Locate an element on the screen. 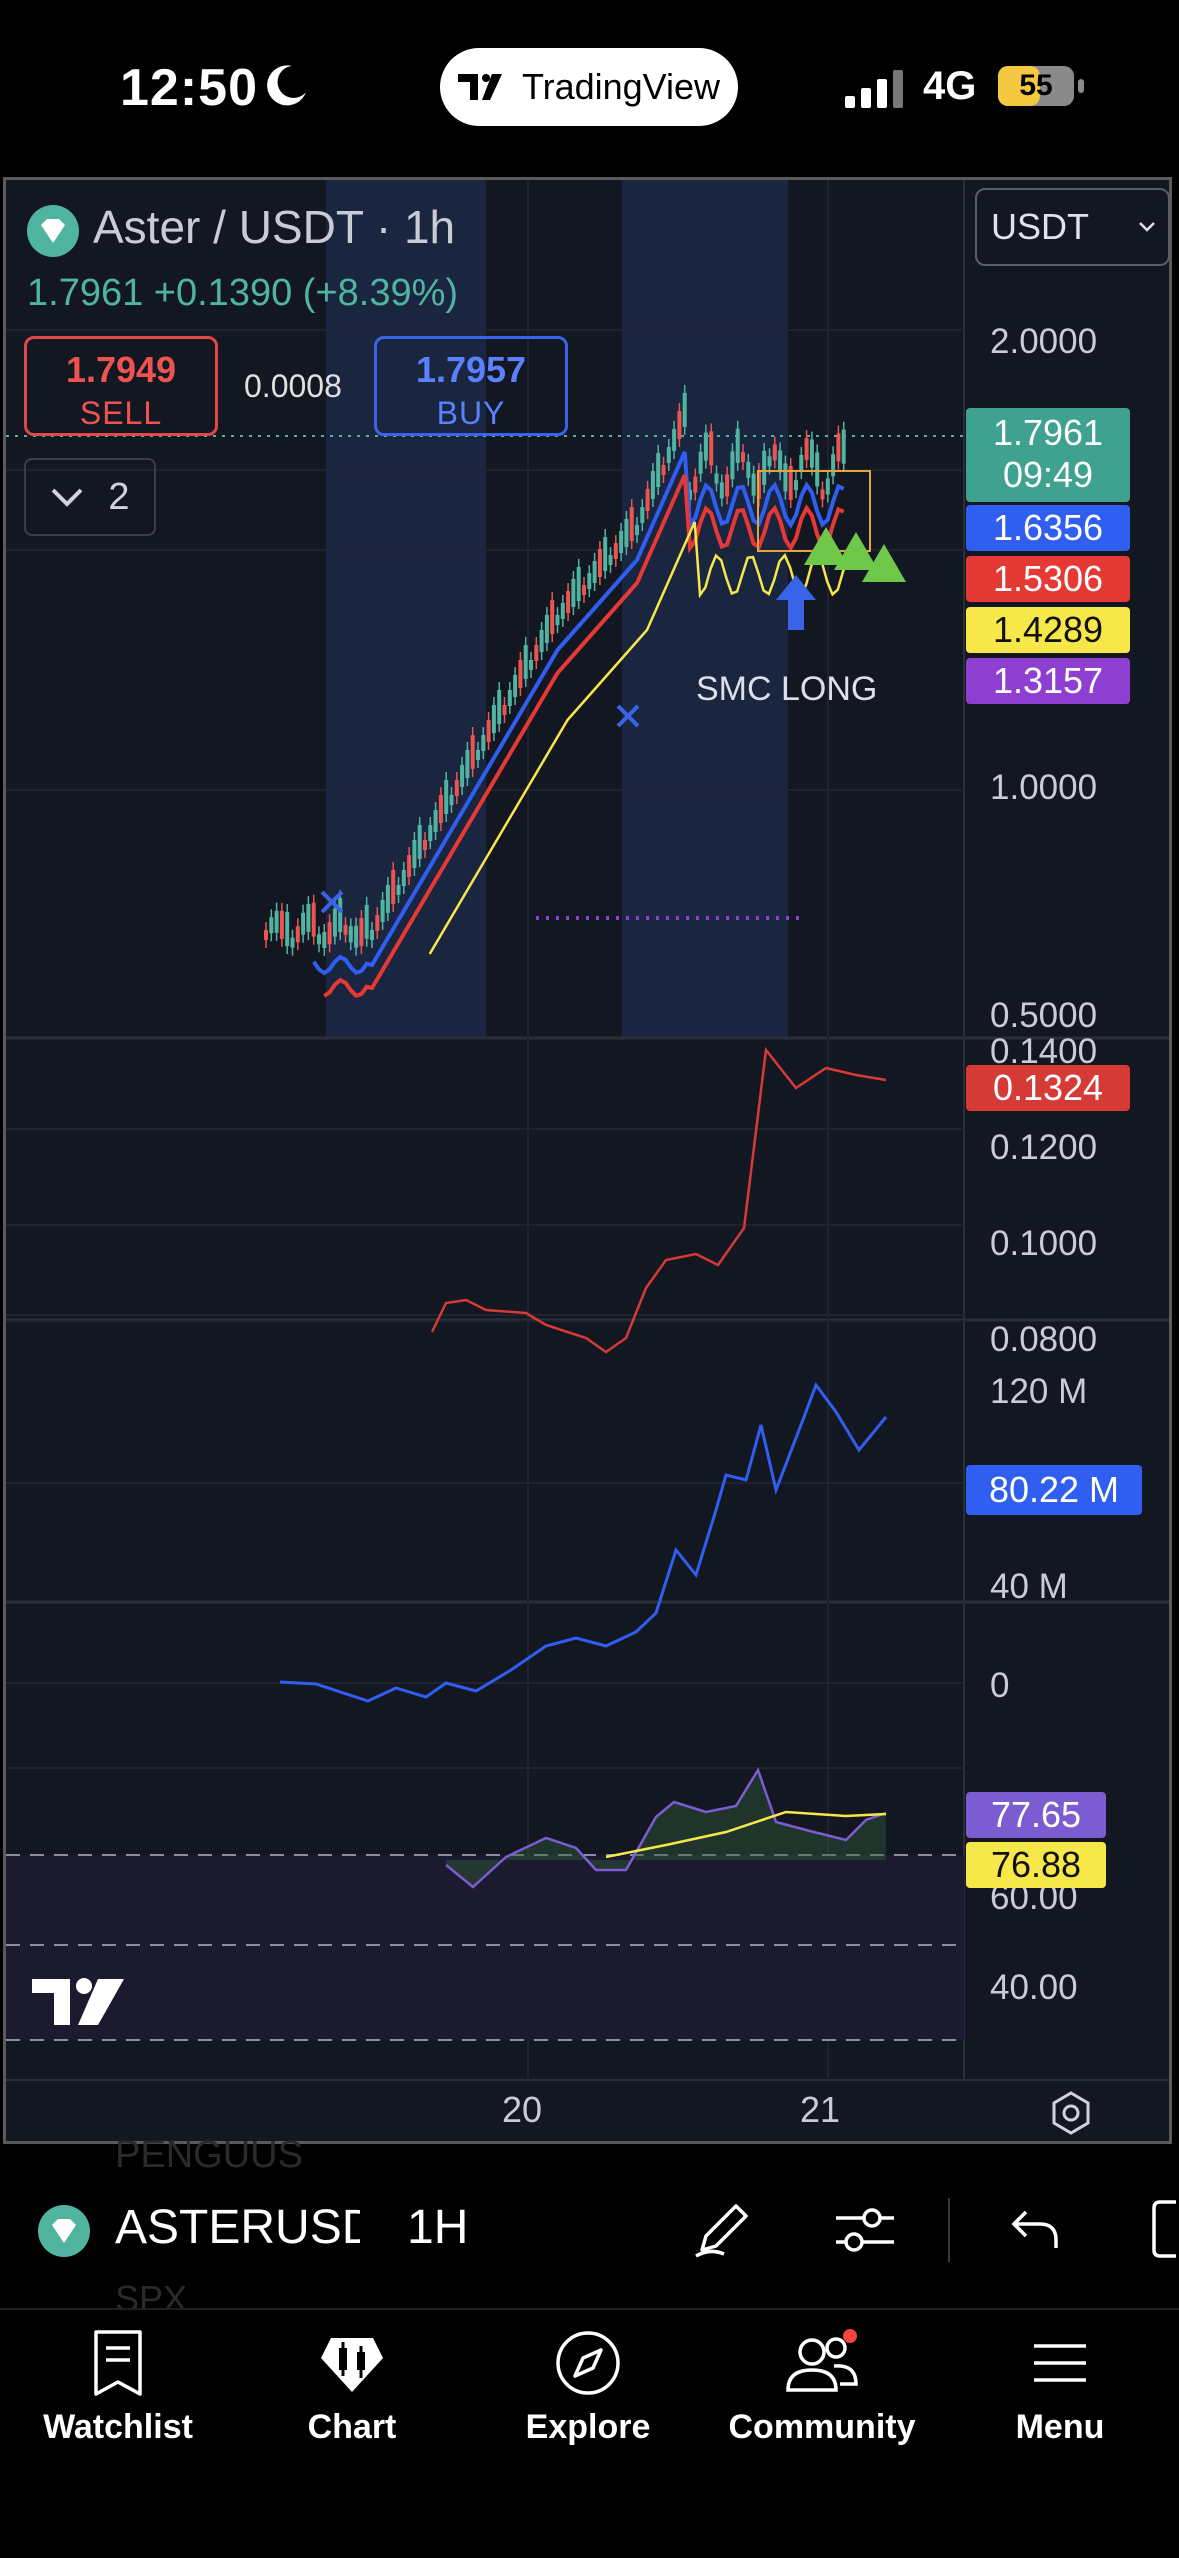 The image size is (1179, 2558). chevron-down-icon is located at coordinates (1147, 227).